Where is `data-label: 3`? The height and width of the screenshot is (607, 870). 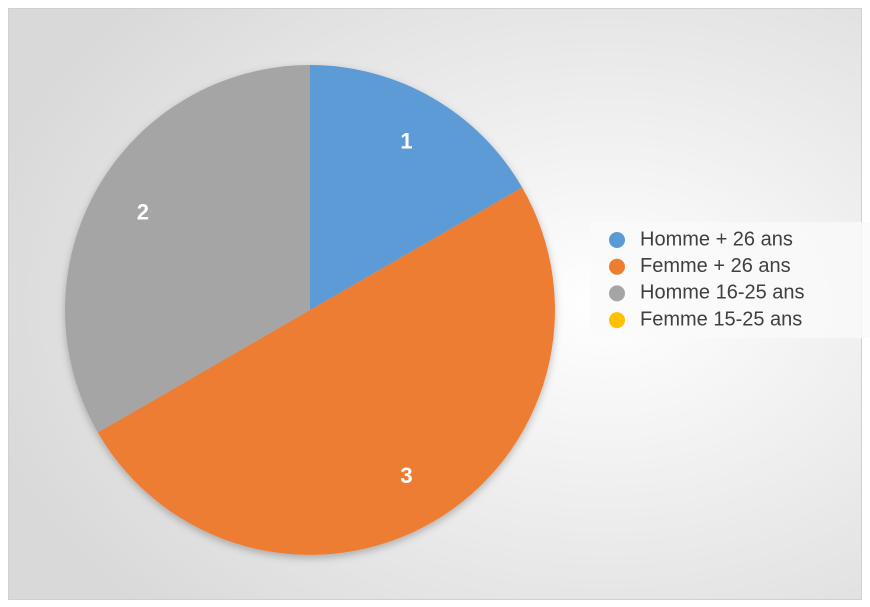 data-label: 3 is located at coordinates (406, 475).